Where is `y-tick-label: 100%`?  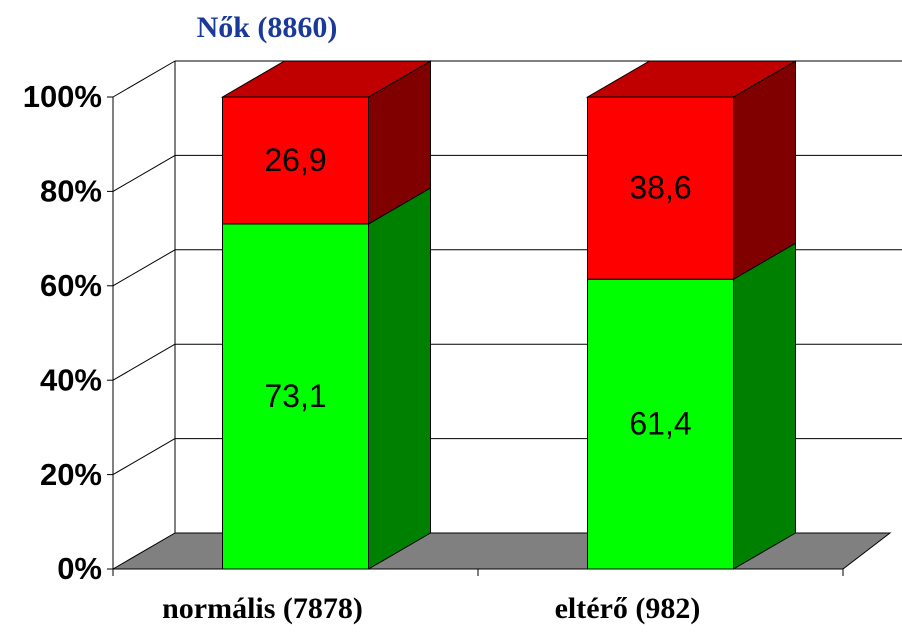 y-tick-label: 100% is located at coordinates (62, 96).